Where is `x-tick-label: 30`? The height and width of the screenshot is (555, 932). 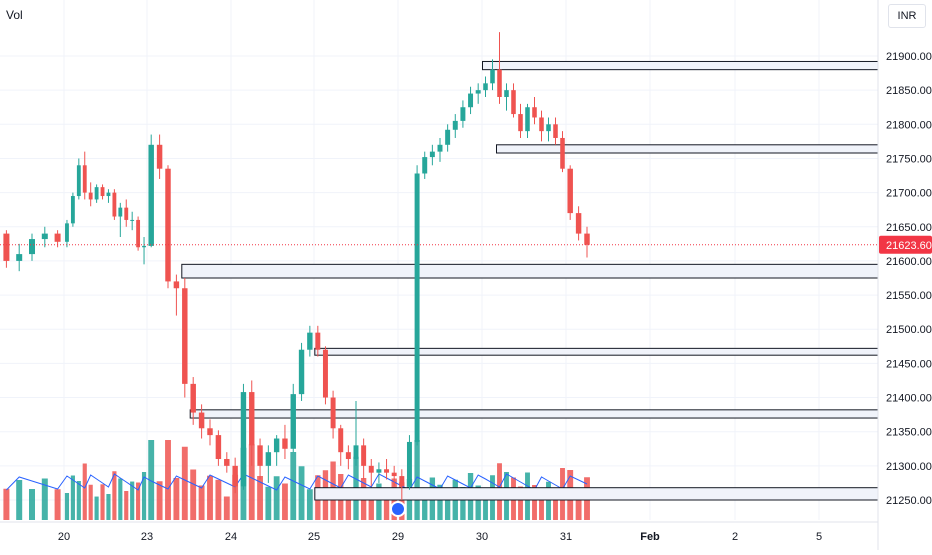 x-tick-label: 30 is located at coordinates (482, 537).